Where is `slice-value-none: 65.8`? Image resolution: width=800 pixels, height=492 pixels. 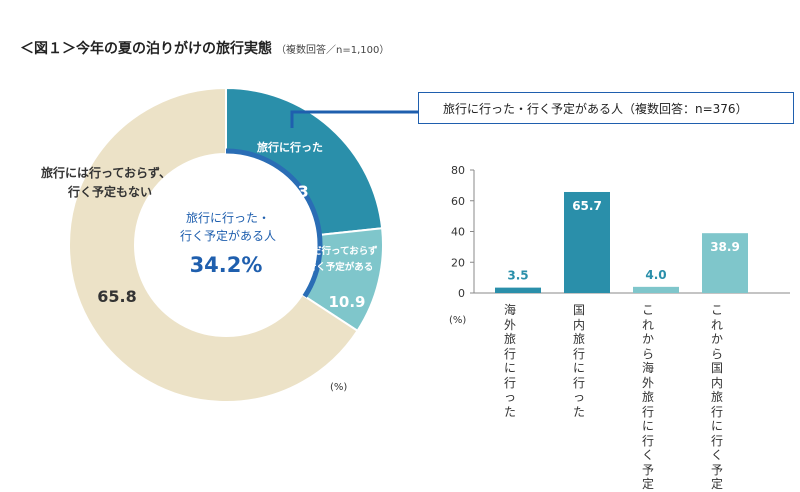
slice-value-none: 65.8 is located at coordinates (116, 296).